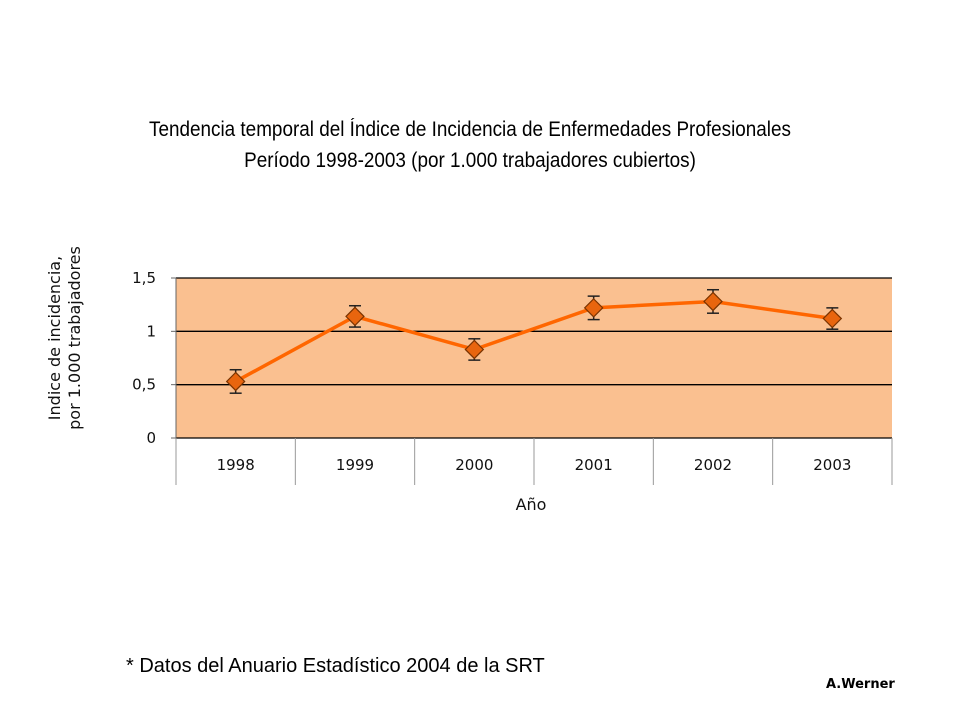 Image resolution: width=960 pixels, height=720 pixels. Describe the element at coordinates (154, 358) in the screenshot. I see `y-axis: 0 0,5 1 1,5` at that location.